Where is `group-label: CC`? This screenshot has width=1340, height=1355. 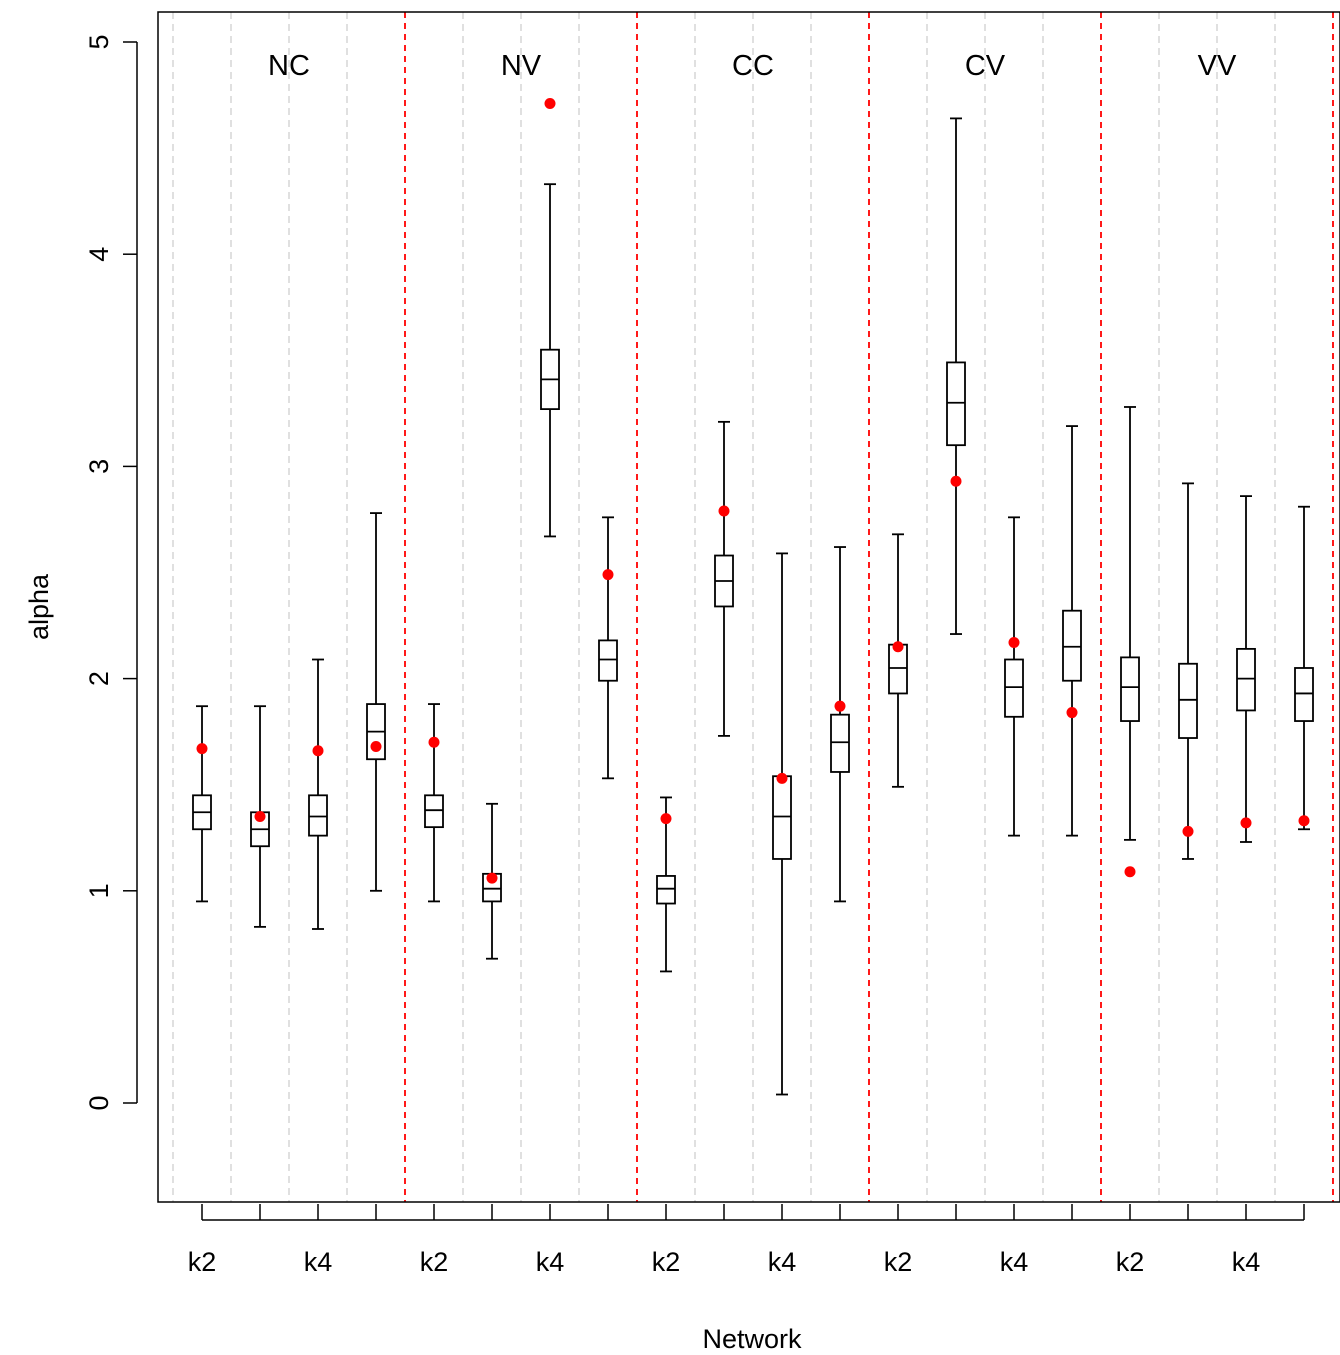 group-label: CC is located at coordinates (753, 66).